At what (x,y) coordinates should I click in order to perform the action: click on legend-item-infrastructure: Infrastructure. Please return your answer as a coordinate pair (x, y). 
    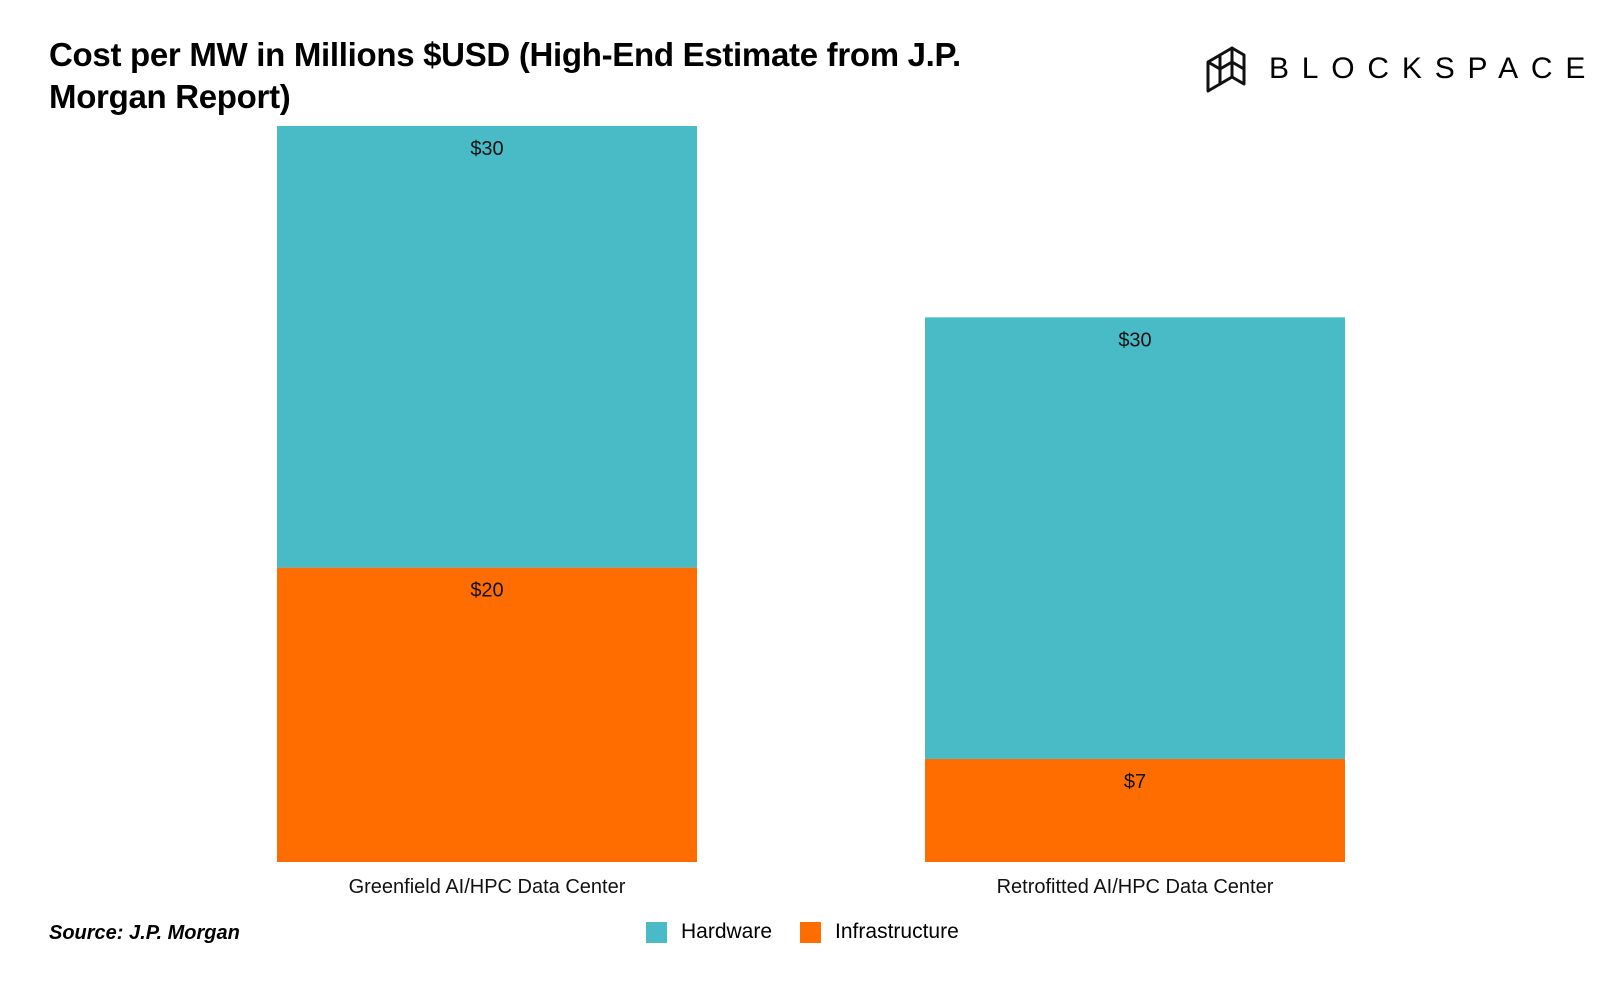
    Looking at the image, I should click on (879, 932).